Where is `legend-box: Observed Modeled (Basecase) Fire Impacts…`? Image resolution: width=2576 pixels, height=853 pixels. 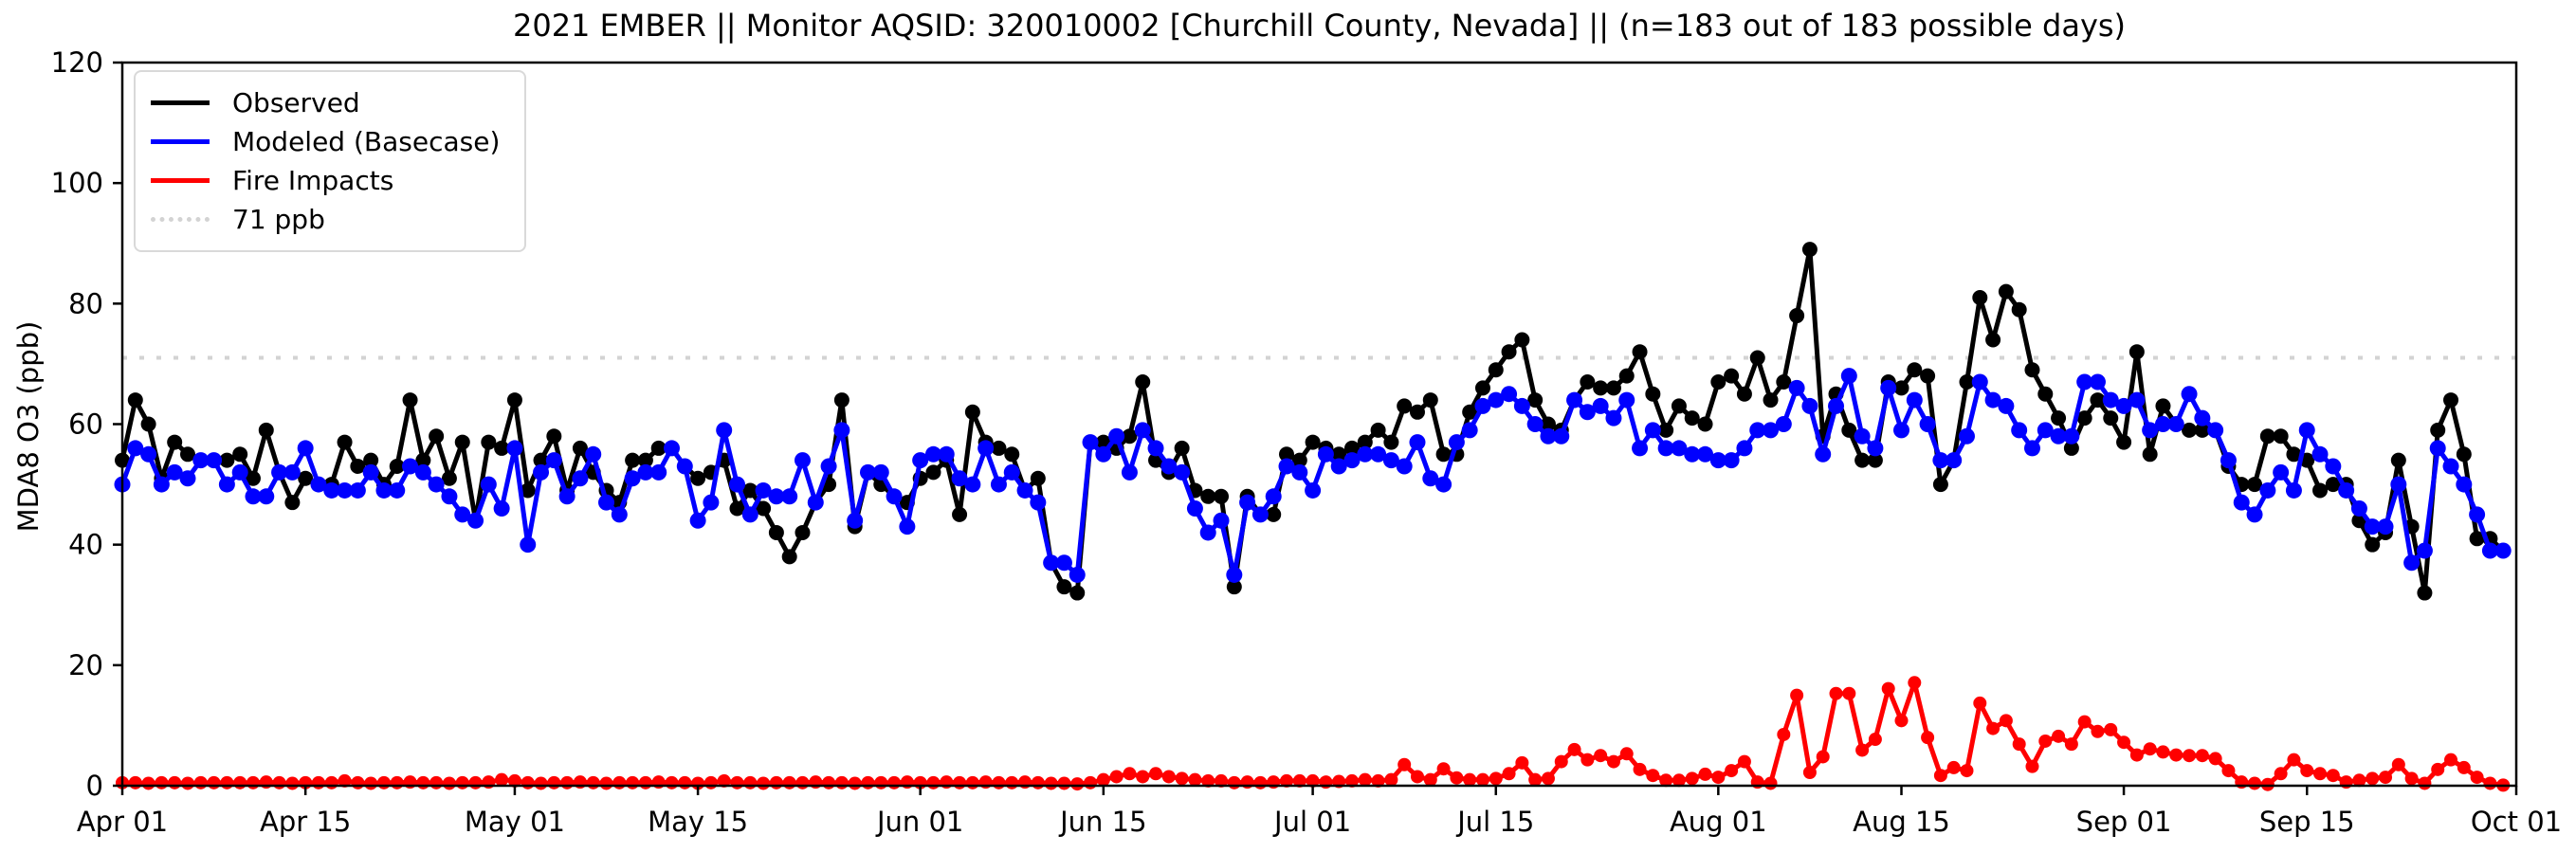
legend-box: Observed Modeled (Basecase) Fire Impacts… is located at coordinates (330, 161).